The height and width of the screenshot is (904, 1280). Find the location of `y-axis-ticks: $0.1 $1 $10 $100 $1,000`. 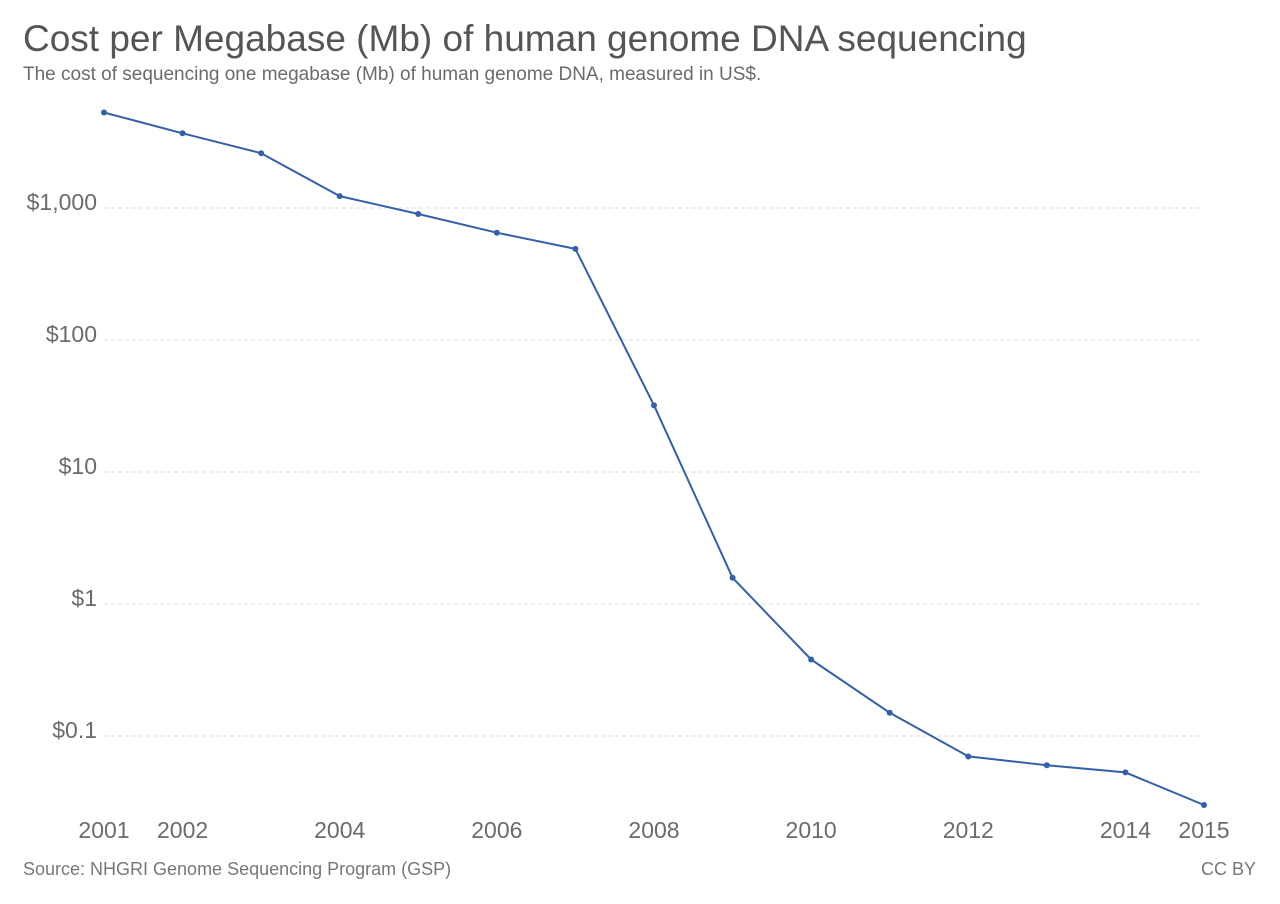

y-axis-ticks: $0.1 $1 $10 $100 $1,000 is located at coordinates (62, 466).